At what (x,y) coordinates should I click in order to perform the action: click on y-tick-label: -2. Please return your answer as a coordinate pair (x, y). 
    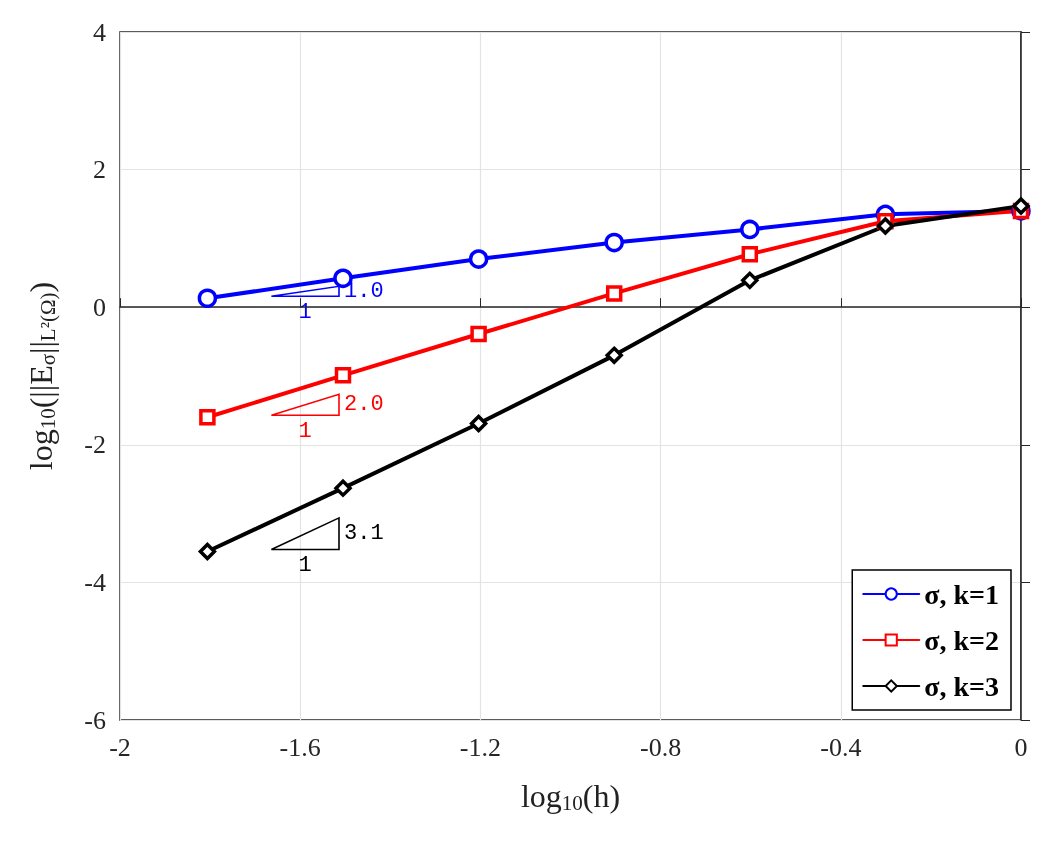
    Looking at the image, I should click on (95, 445).